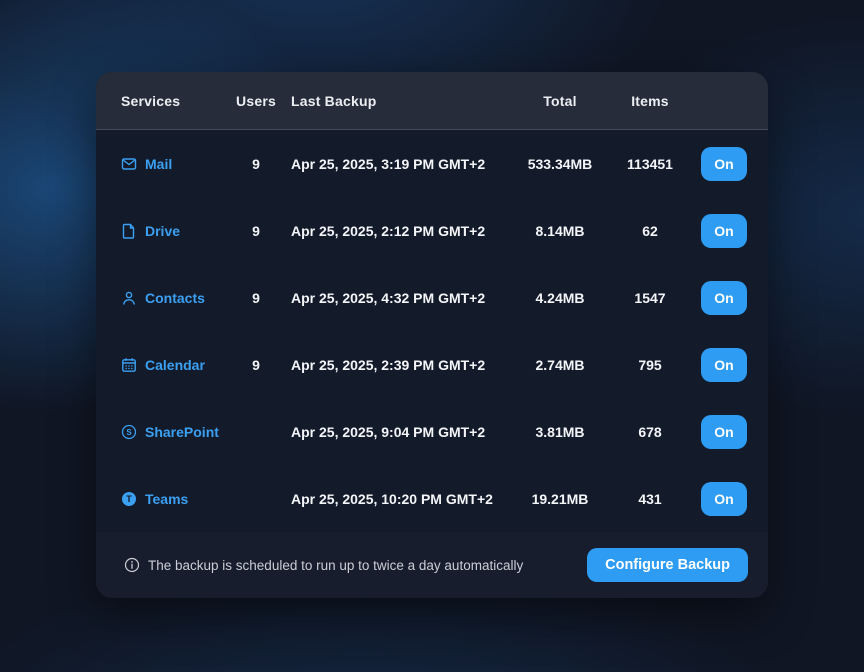  I want to click on column-header-services: Services, so click(151, 100).